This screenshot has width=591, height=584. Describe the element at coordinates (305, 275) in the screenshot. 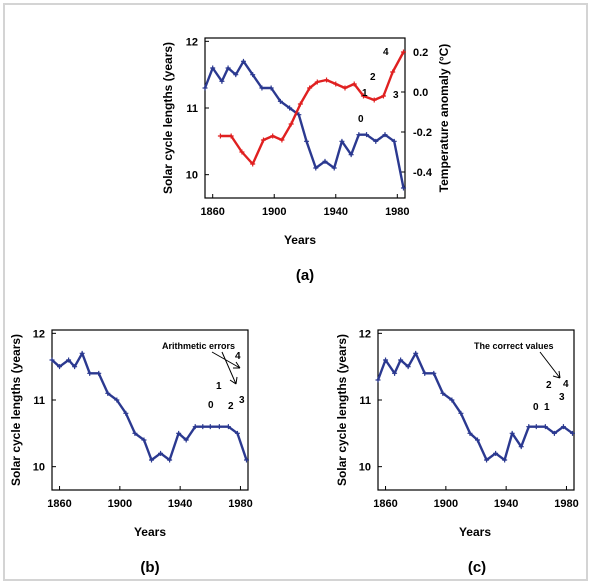

I see `panel-label-a: (a)` at that location.